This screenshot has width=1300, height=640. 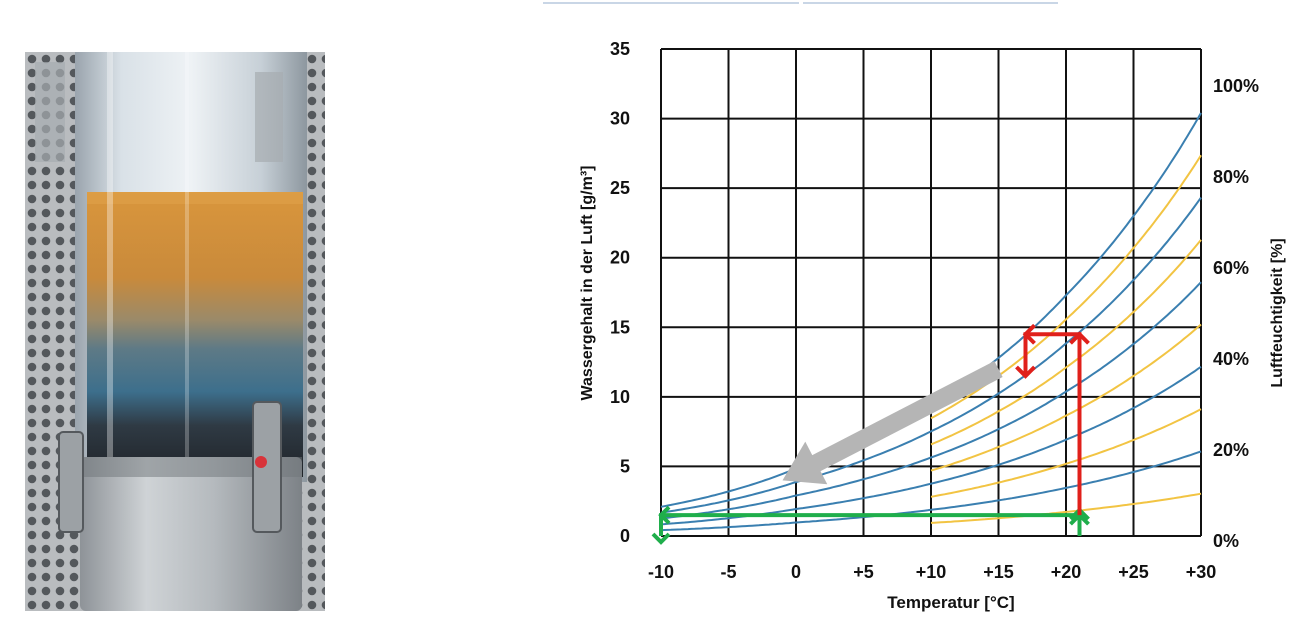 What do you see at coordinates (620, 258) in the screenshot?
I see `y-tick-label: 20` at bounding box center [620, 258].